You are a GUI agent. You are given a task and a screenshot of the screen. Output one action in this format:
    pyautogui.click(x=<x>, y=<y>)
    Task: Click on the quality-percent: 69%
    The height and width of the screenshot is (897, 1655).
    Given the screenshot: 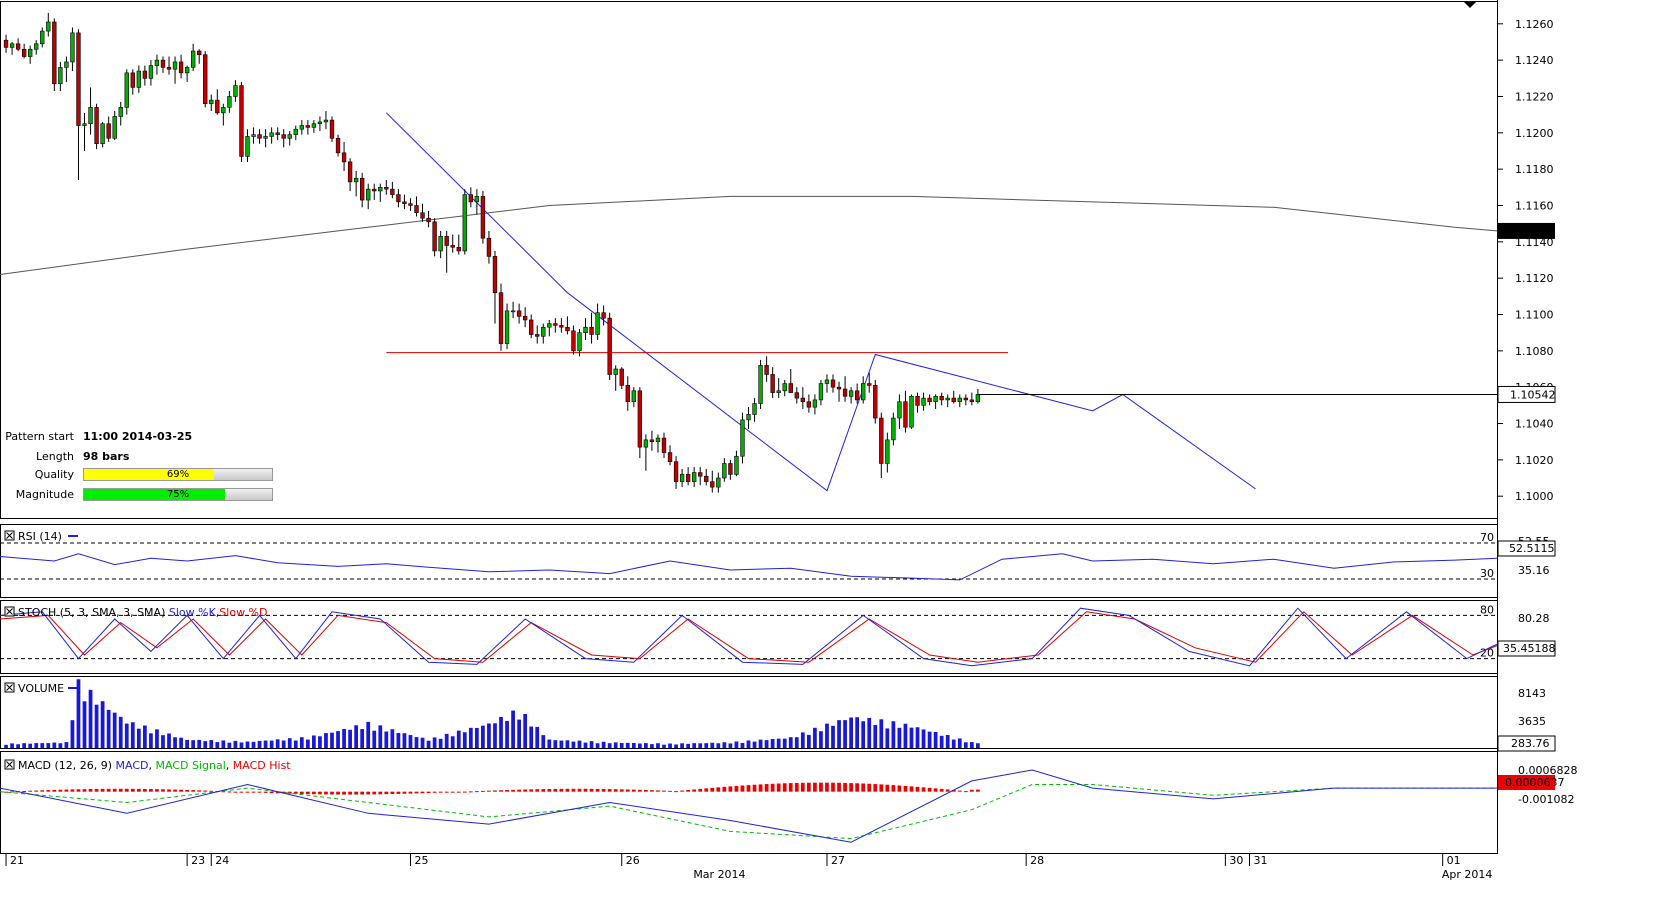 What is the action you would take?
    pyautogui.click(x=178, y=474)
    